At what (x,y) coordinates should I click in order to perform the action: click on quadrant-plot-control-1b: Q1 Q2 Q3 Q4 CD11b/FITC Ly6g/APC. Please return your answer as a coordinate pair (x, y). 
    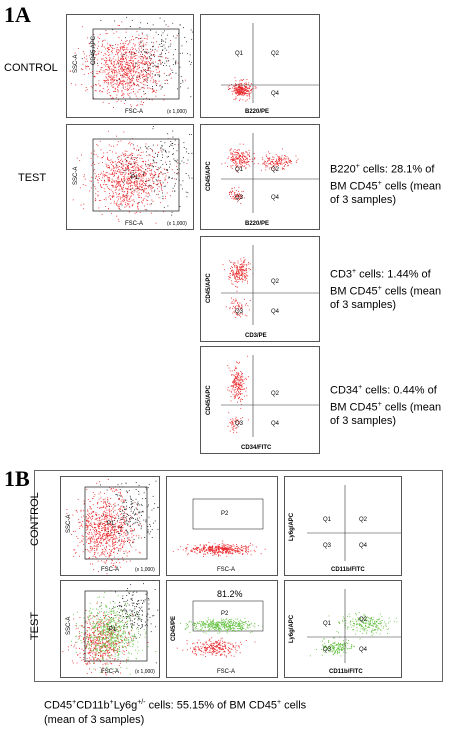
    Looking at the image, I should click on (343, 526).